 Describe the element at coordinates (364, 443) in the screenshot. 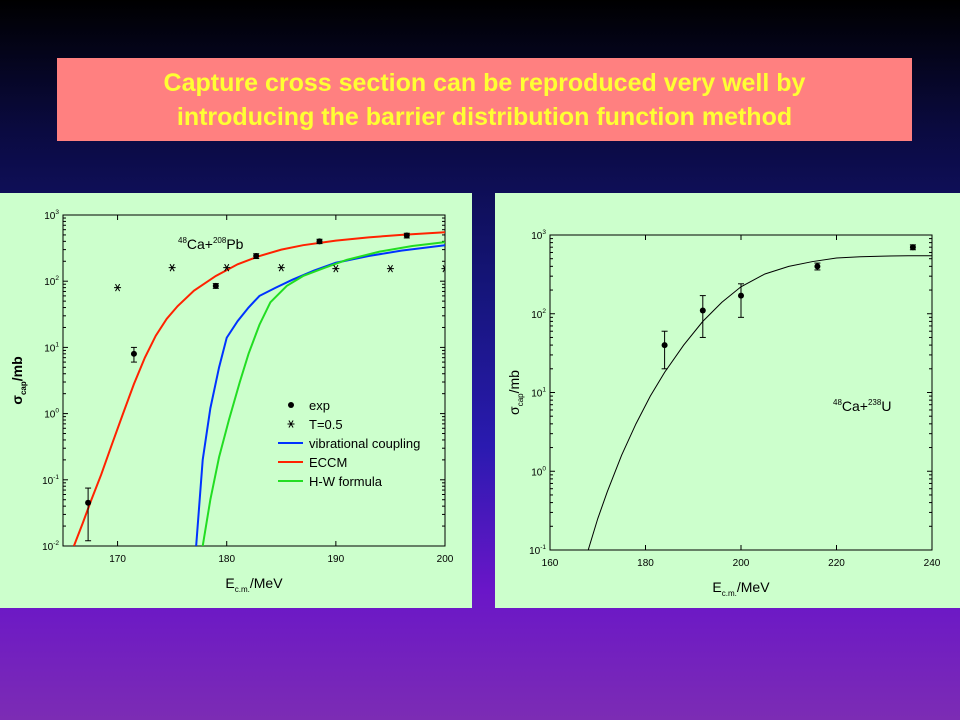

I see `legend-vibrational-label: vibrational coupling` at that location.